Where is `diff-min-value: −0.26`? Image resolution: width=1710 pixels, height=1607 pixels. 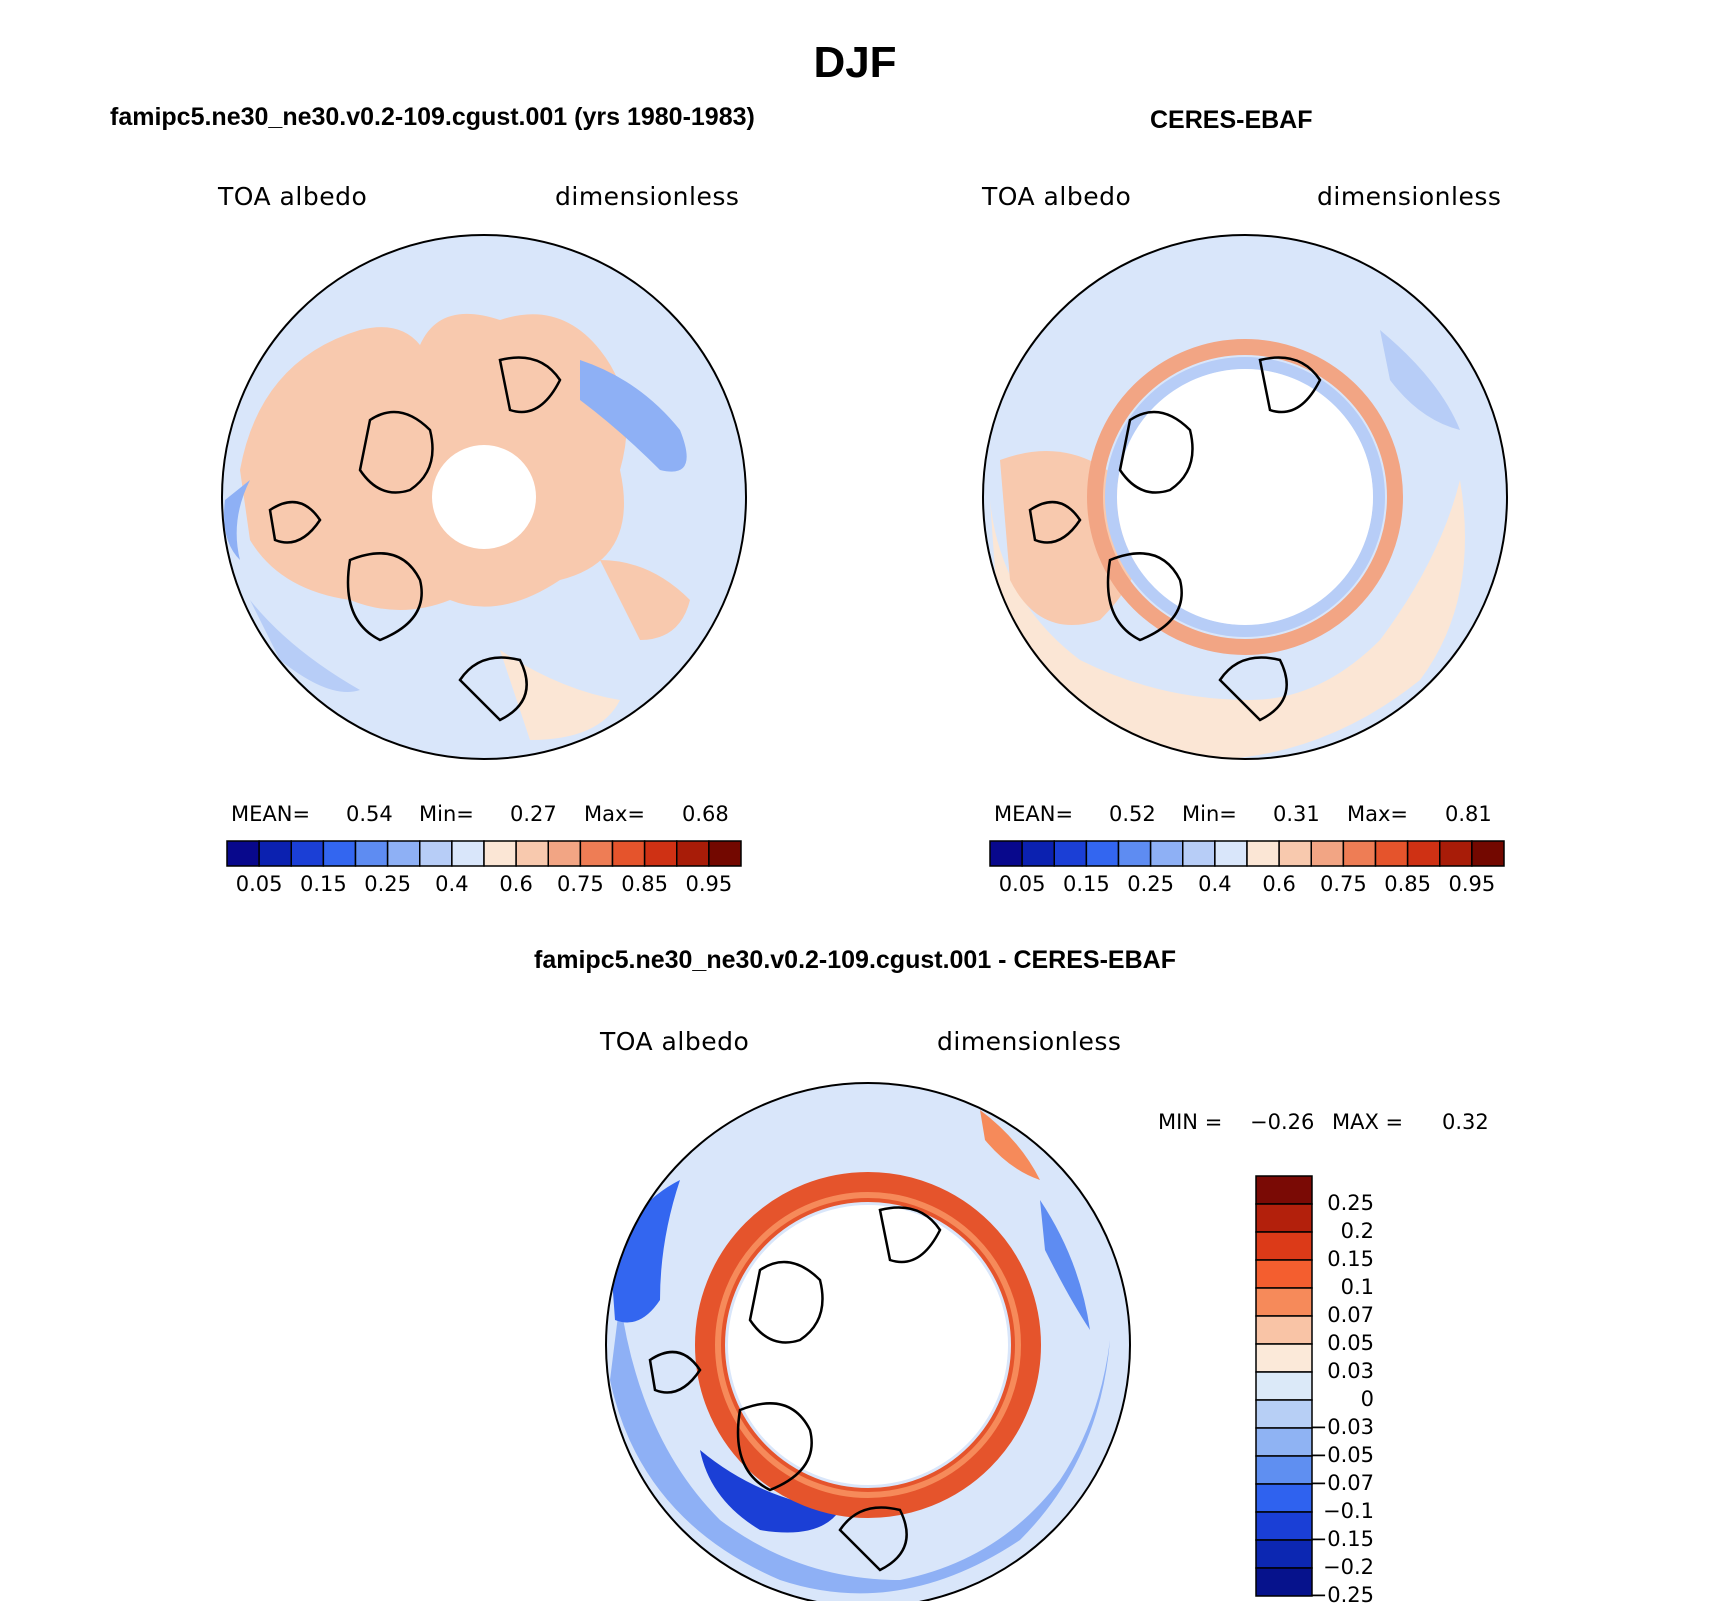 diff-min-value: −0.26 is located at coordinates (1282, 1122).